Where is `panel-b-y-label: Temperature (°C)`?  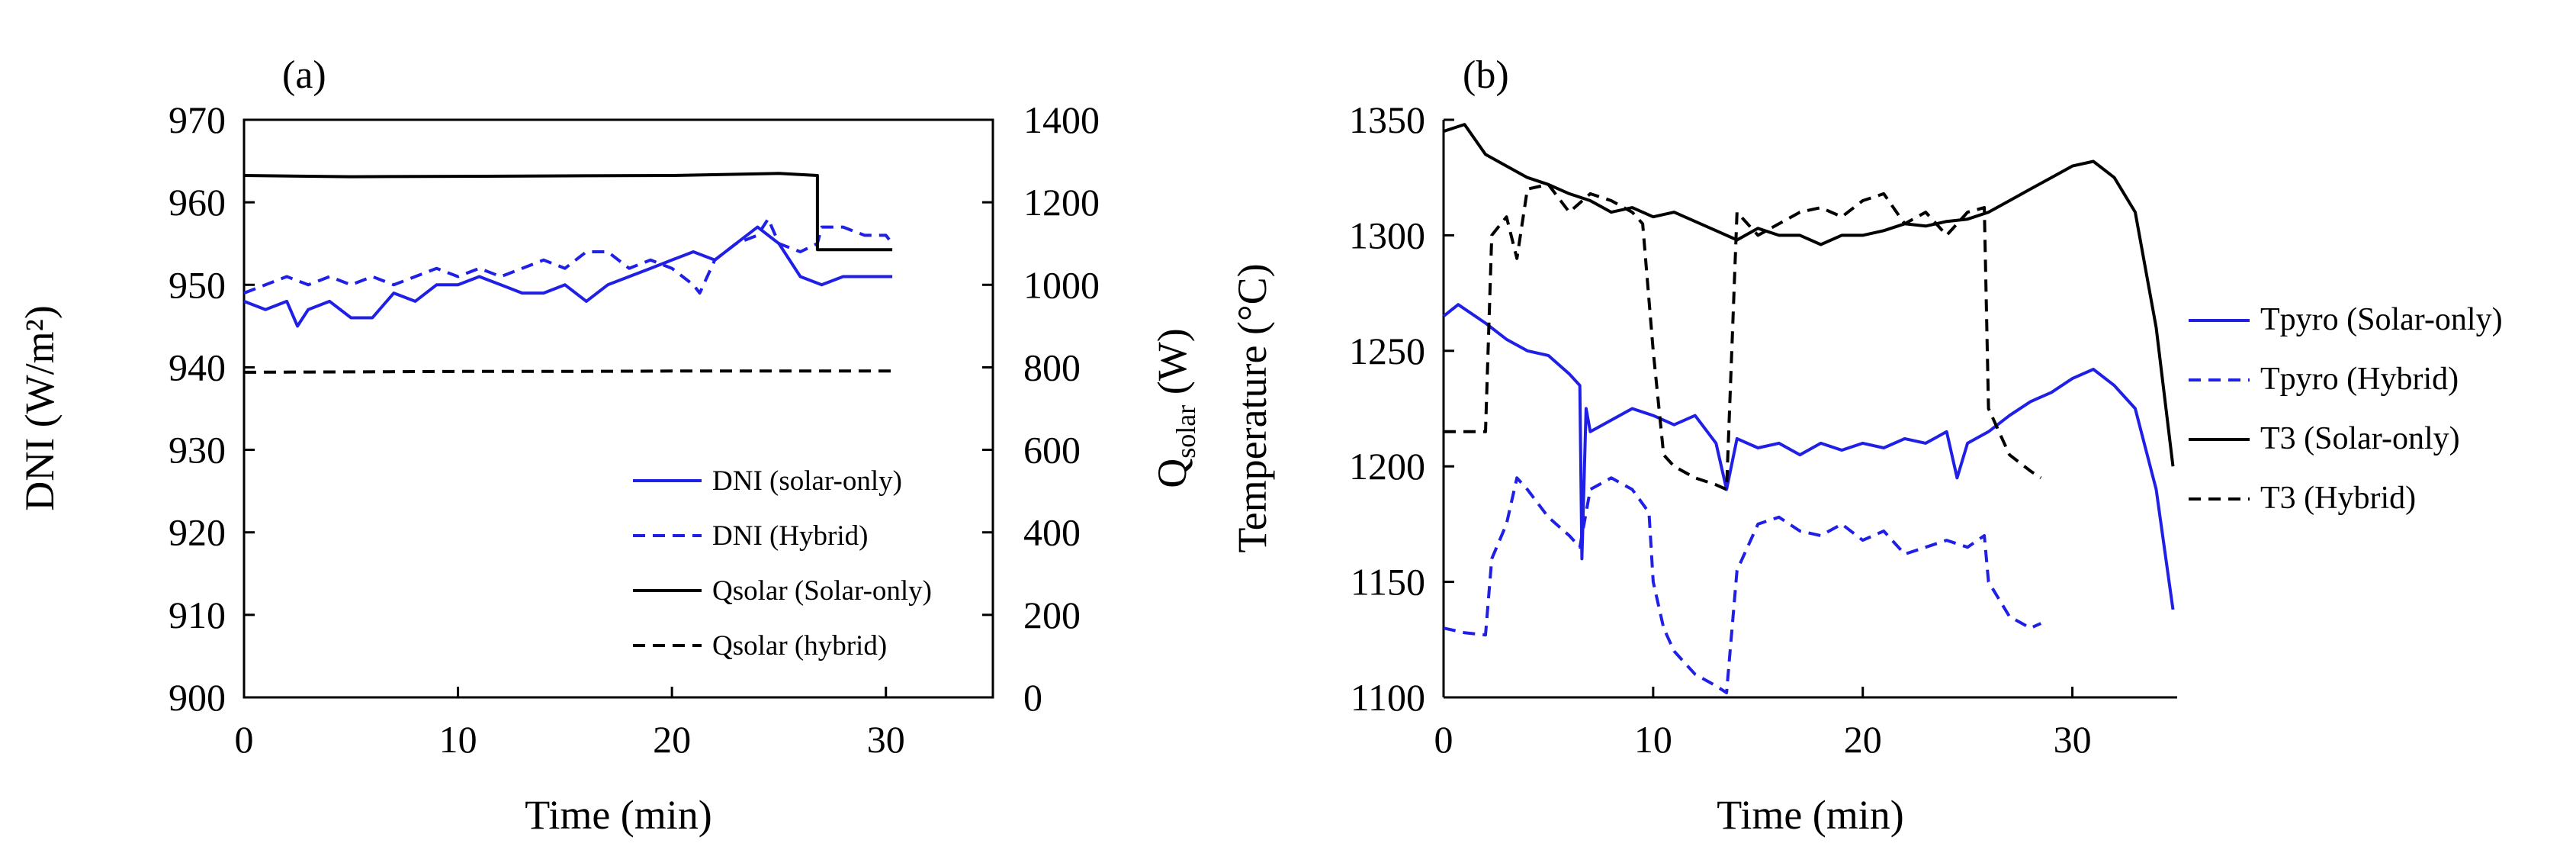
panel-b-y-label: Temperature (°C) is located at coordinates (1252, 407).